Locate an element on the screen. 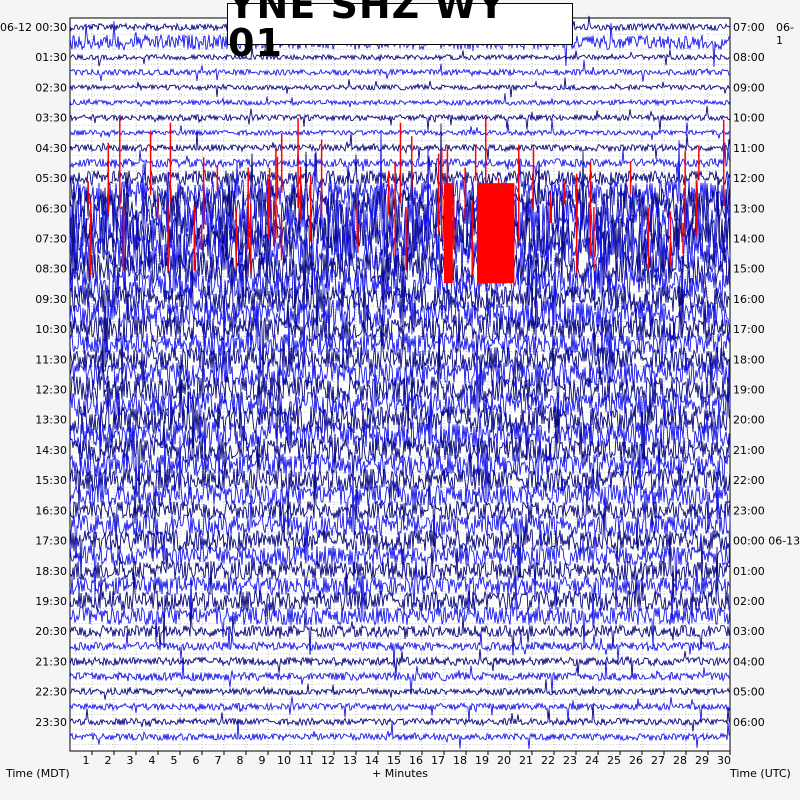 This screenshot has height=800, width=800. left-date-label: 06-12 is located at coordinates (16, 27).